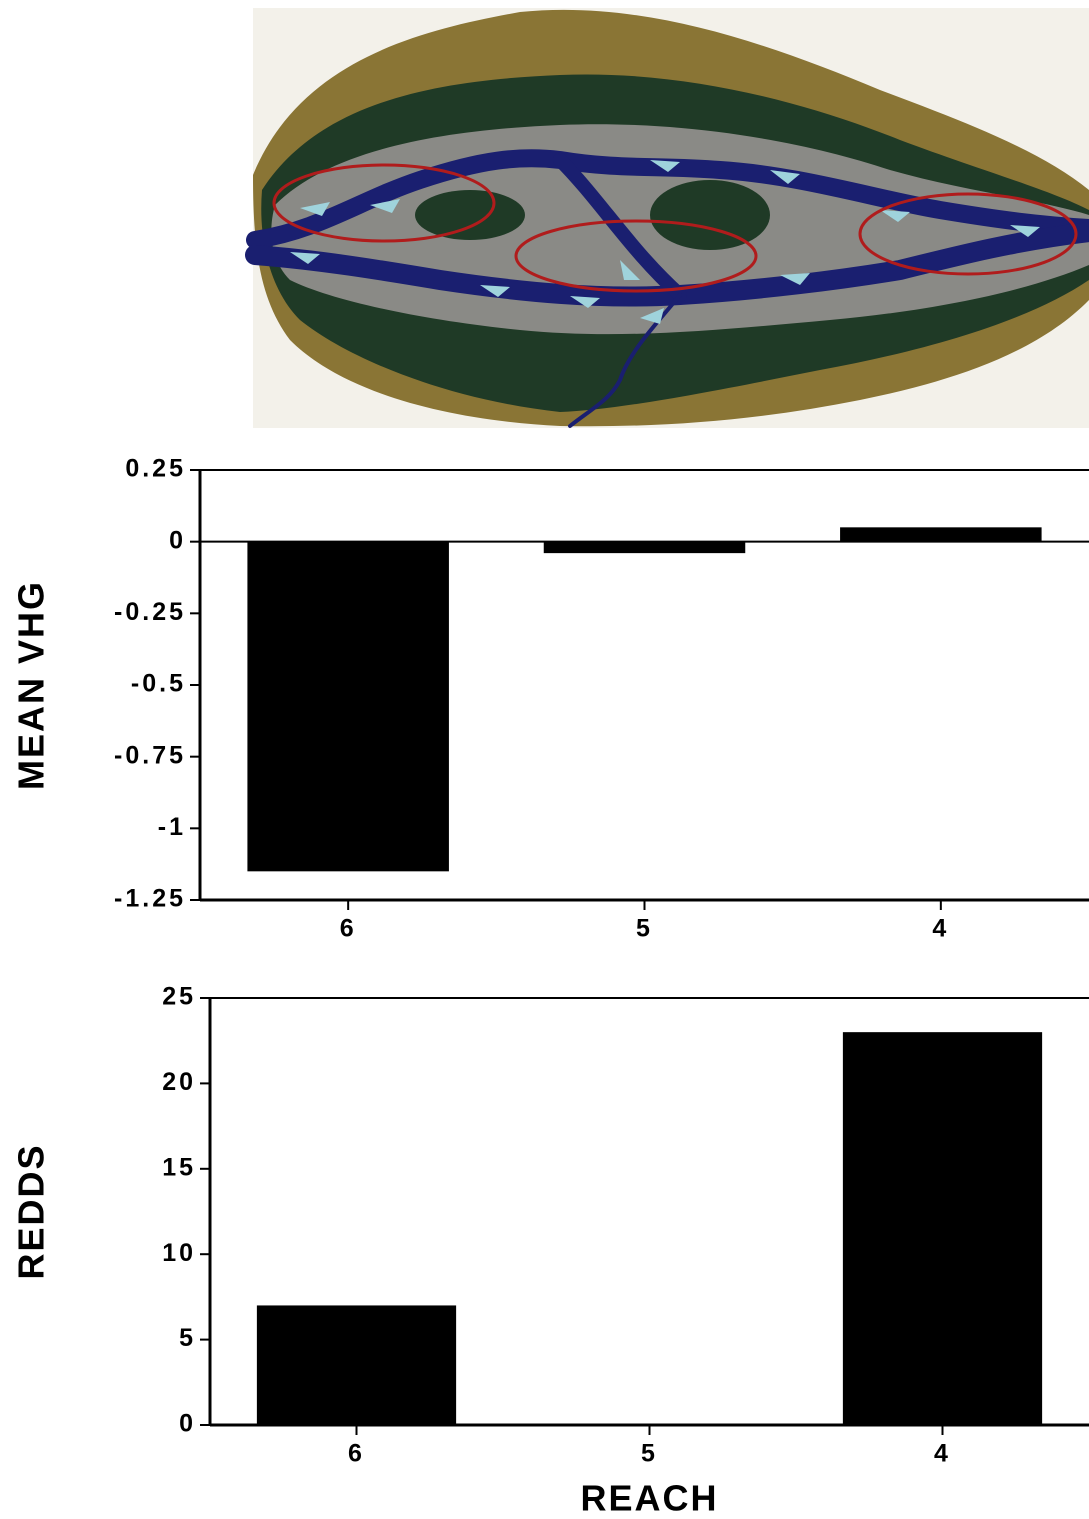 Image resolution: width=1089 pixels, height=1519 pixels. What do you see at coordinates (150, 899) in the screenshot?
I see `y-tick-label: -1.25` at bounding box center [150, 899].